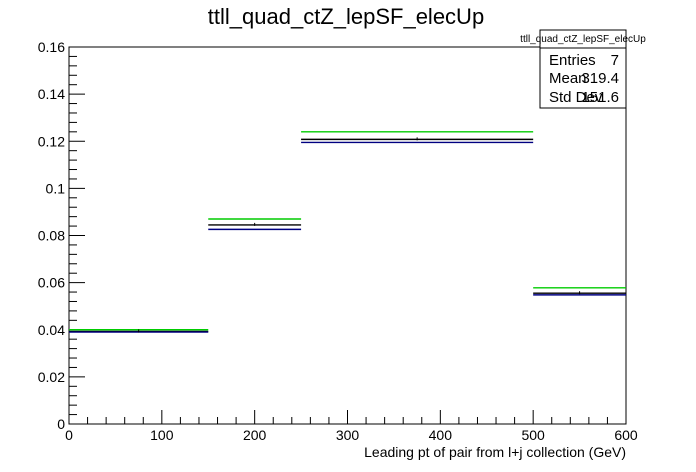  What do you see at coordinates (162, 435) in the screenshot?
I see `x-tick-label: 100` at bounding box center [162, 435].